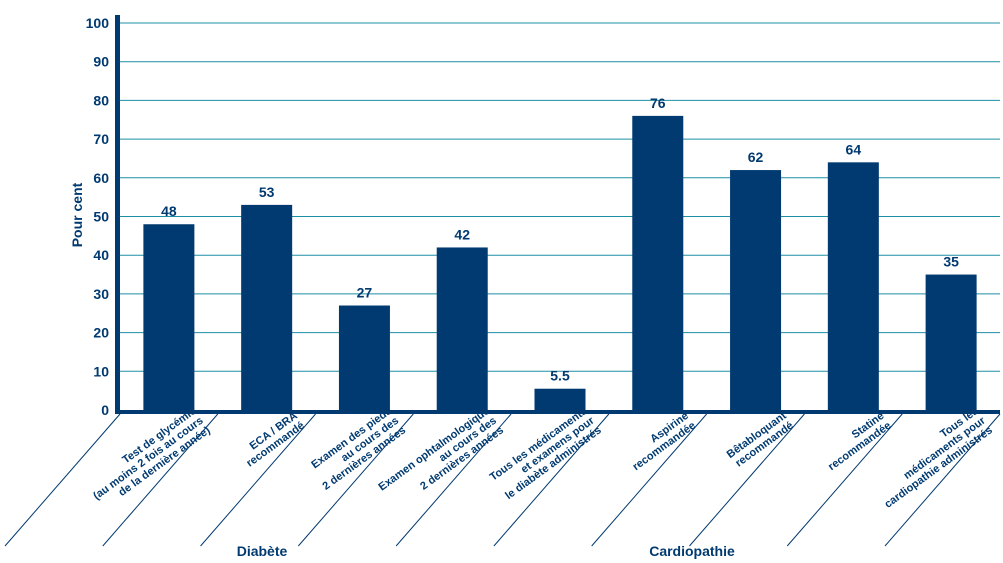 The image size is (1003, 563). I want to click on category-label: Bêtabloquantrecommandé, so click(760, 440).